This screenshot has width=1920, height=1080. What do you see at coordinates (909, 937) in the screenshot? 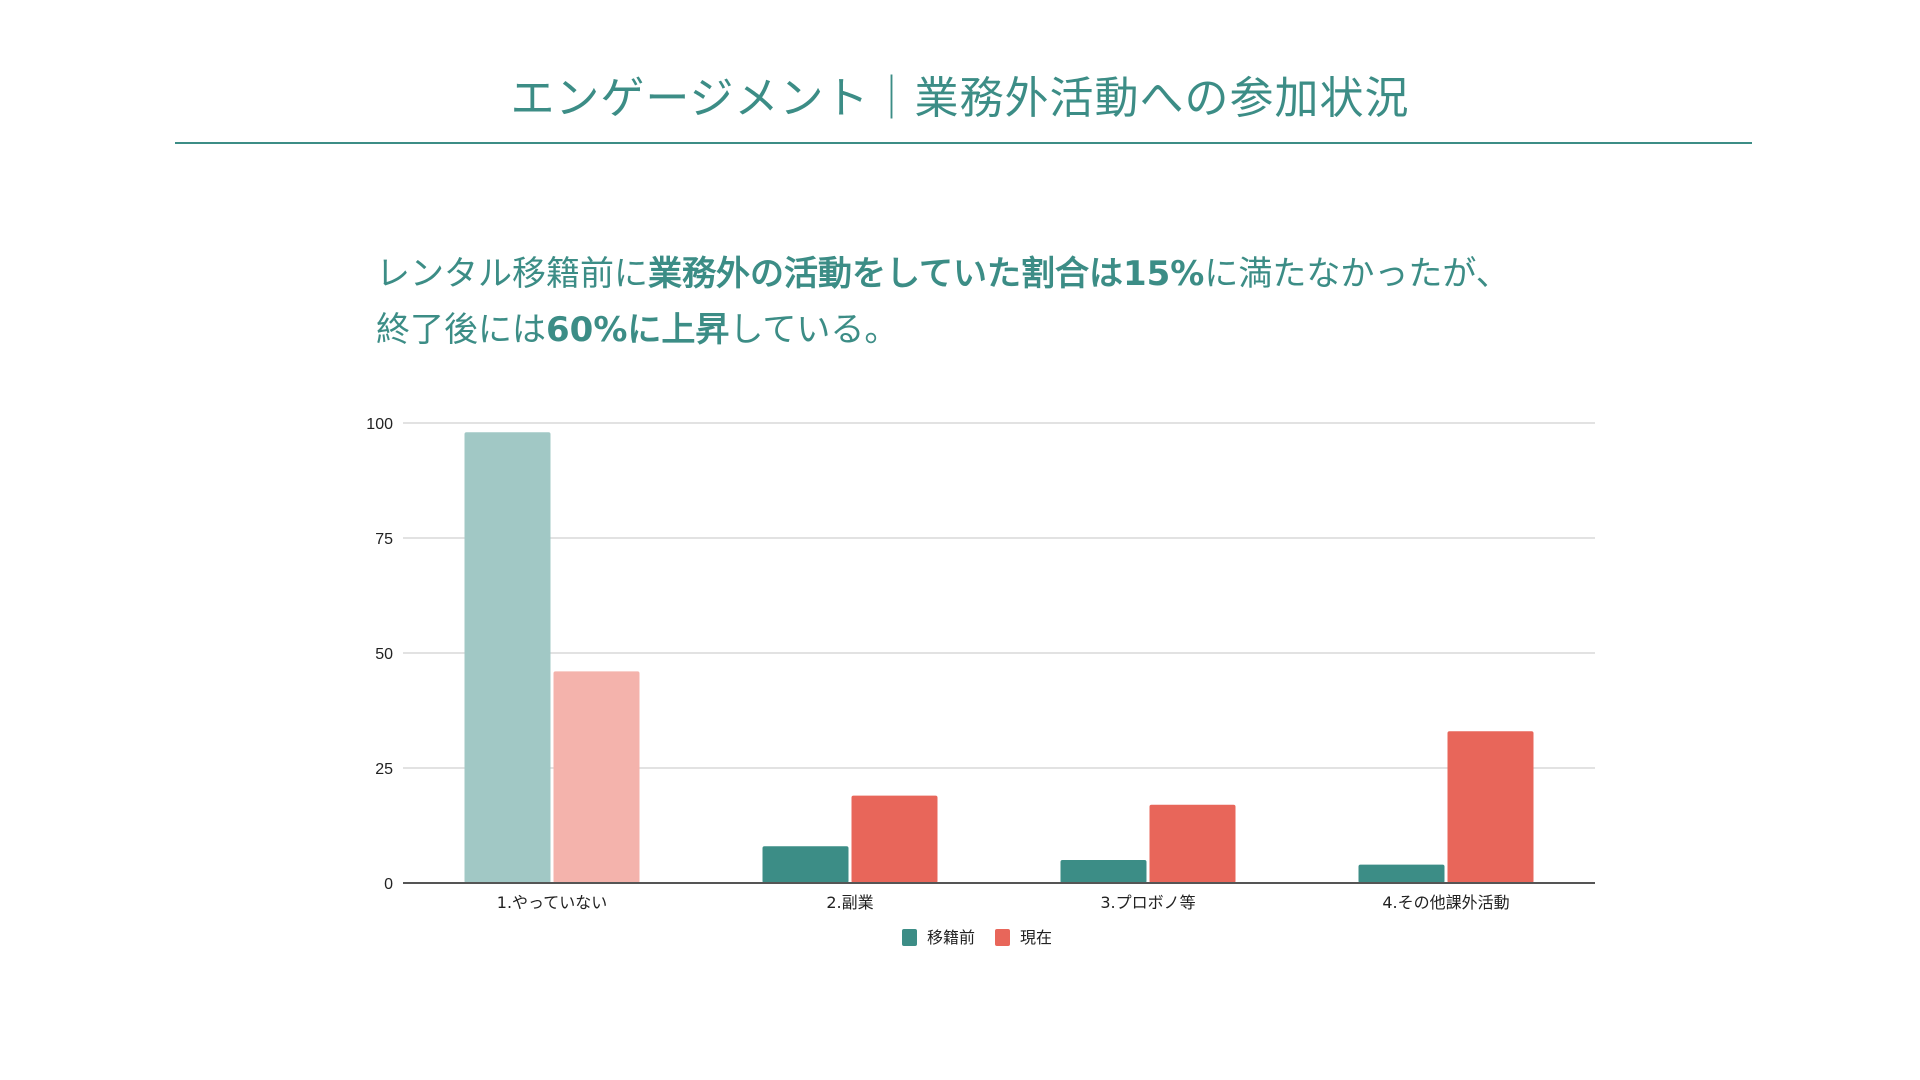
I see `legend-swatch-before` at bounding box center [909, 937].